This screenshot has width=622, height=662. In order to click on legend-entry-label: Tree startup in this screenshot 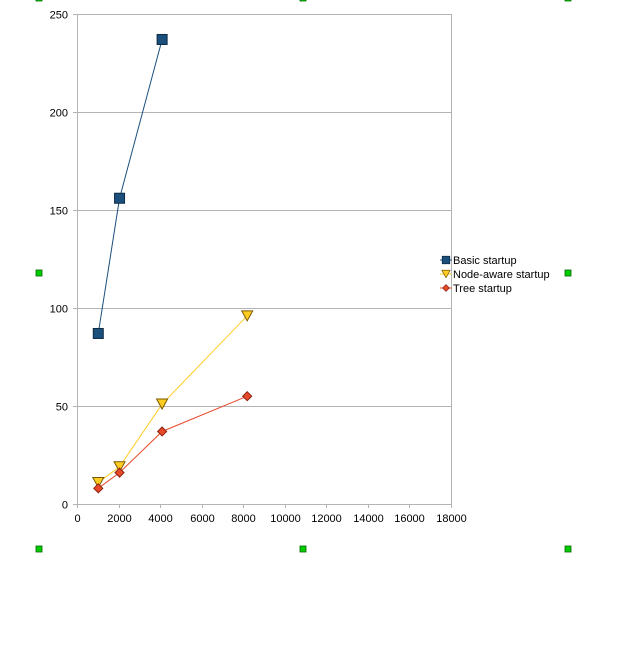, I will do `click(482, 289)`.